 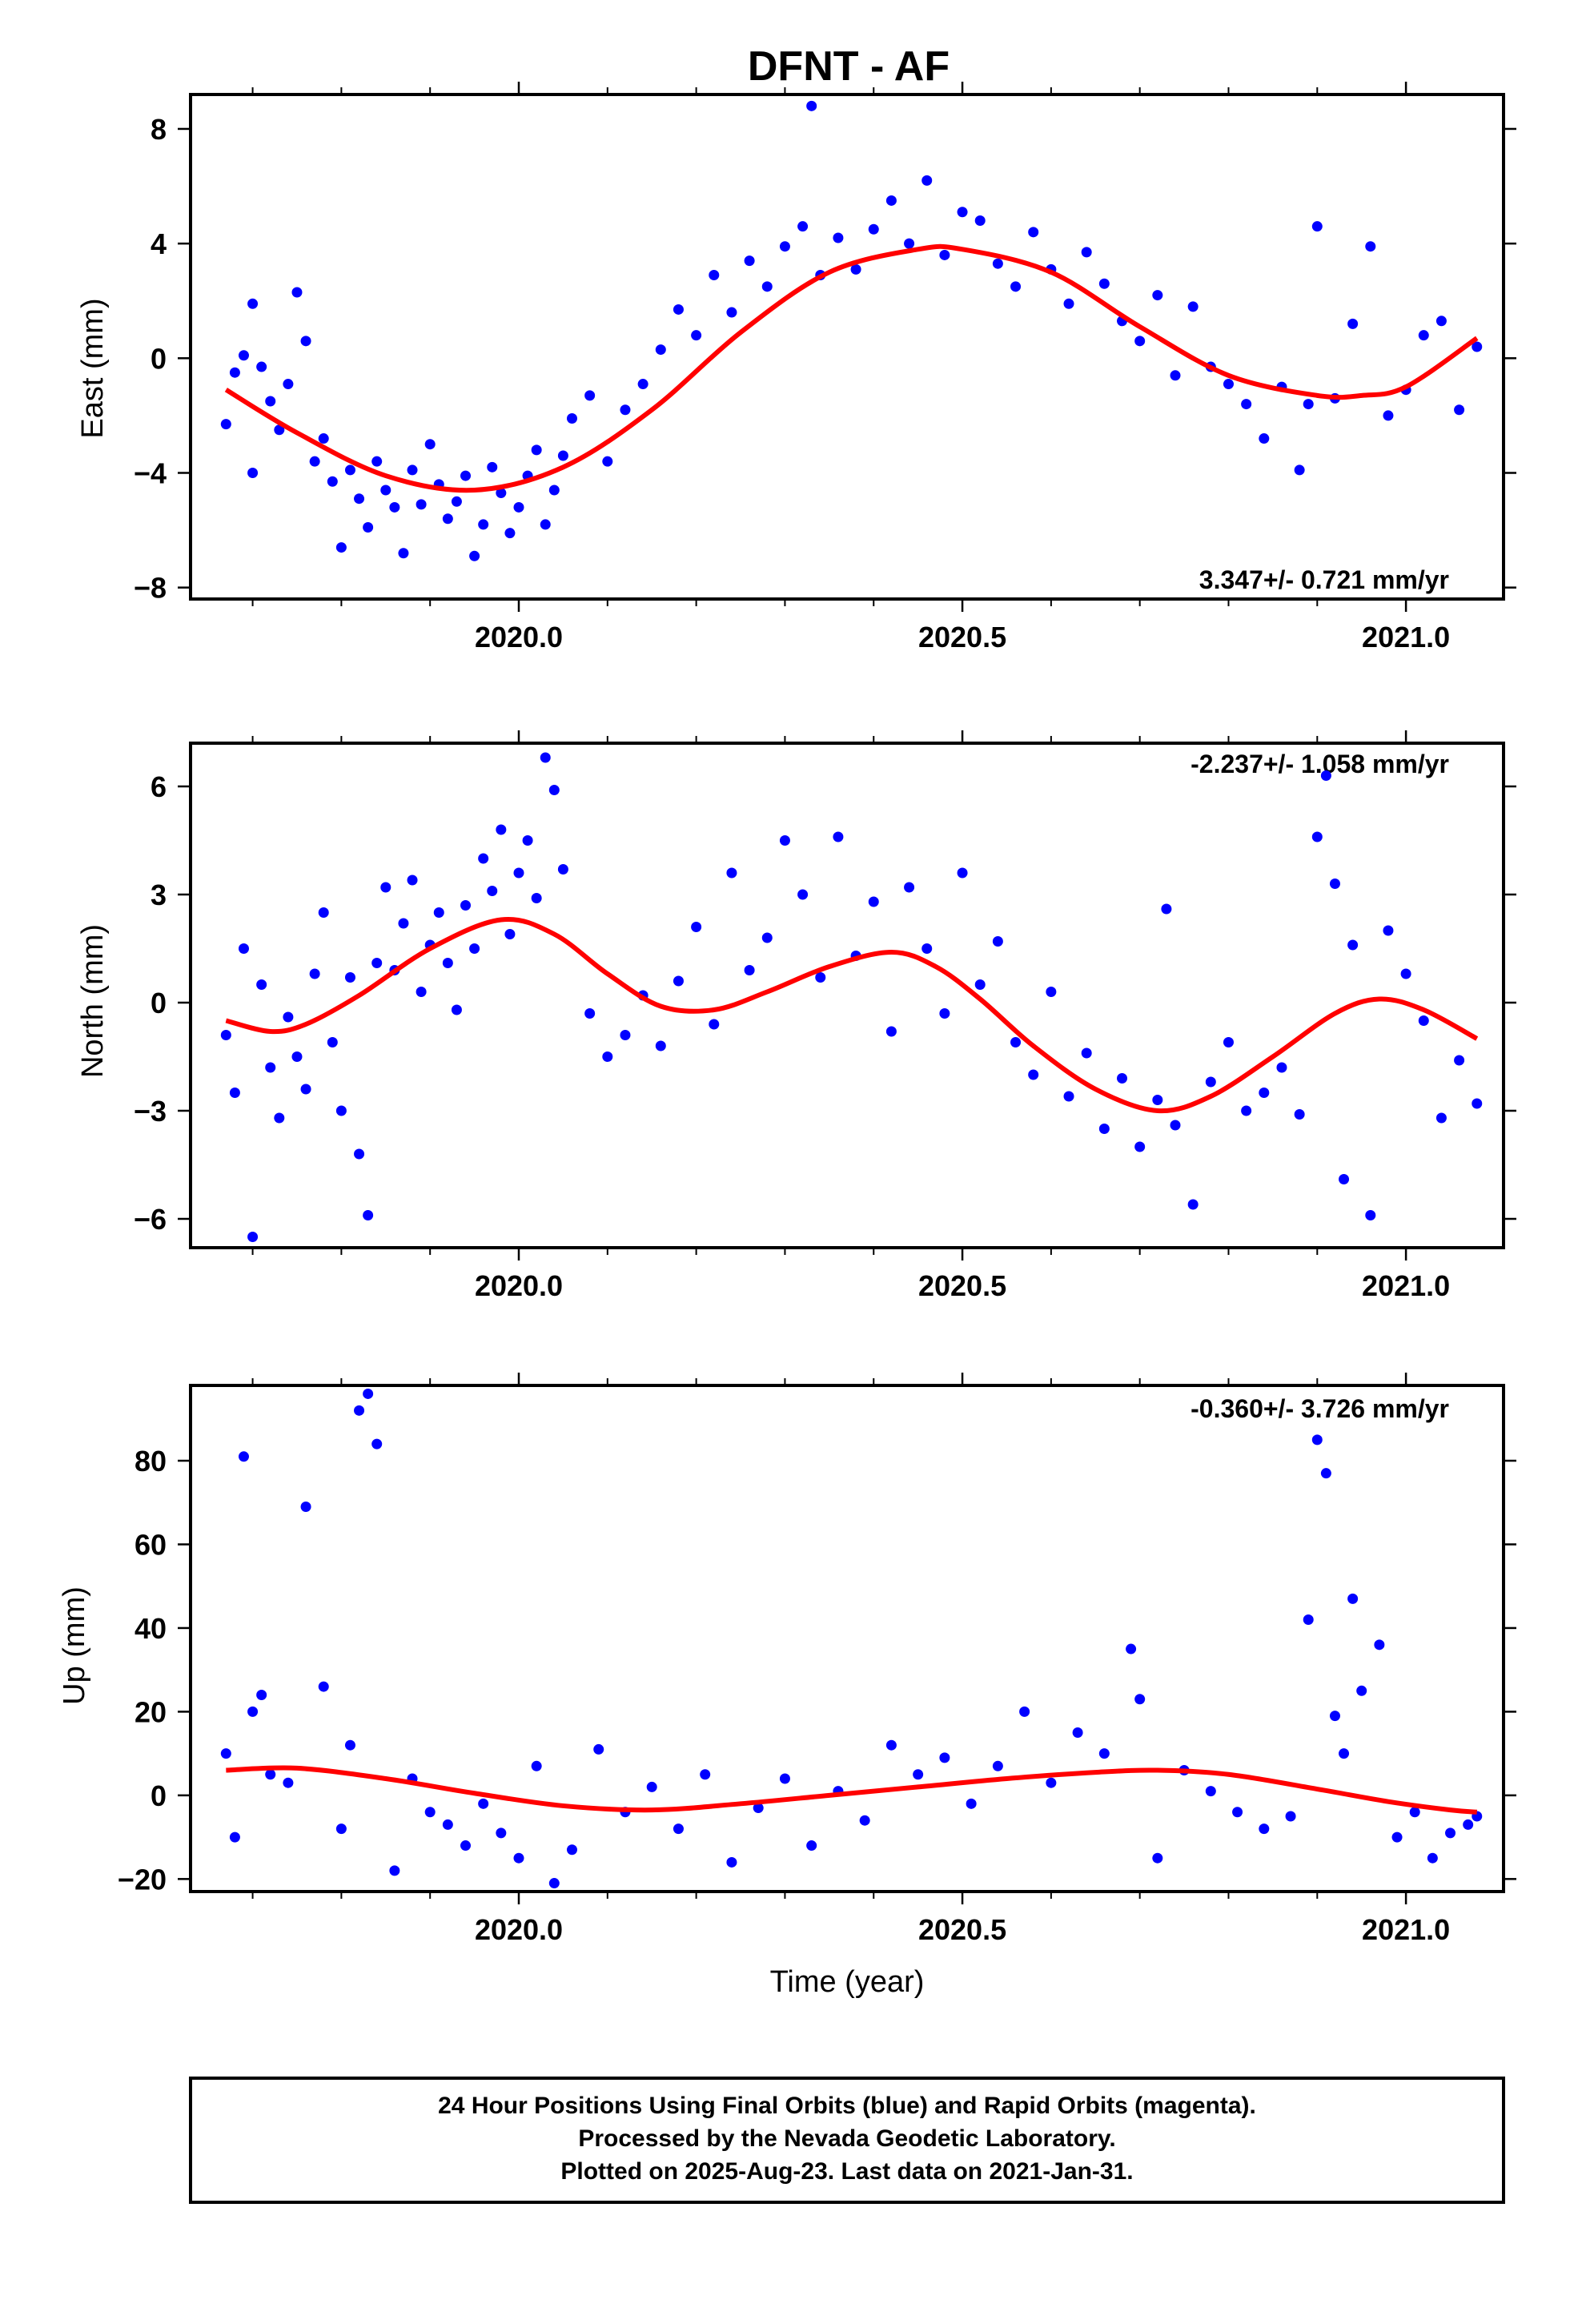 What do you see at coordinates (1406, 1285) in the screenshot?
I see `north-xtick-label: 2021.0` at bounding box center [1406, 1285].